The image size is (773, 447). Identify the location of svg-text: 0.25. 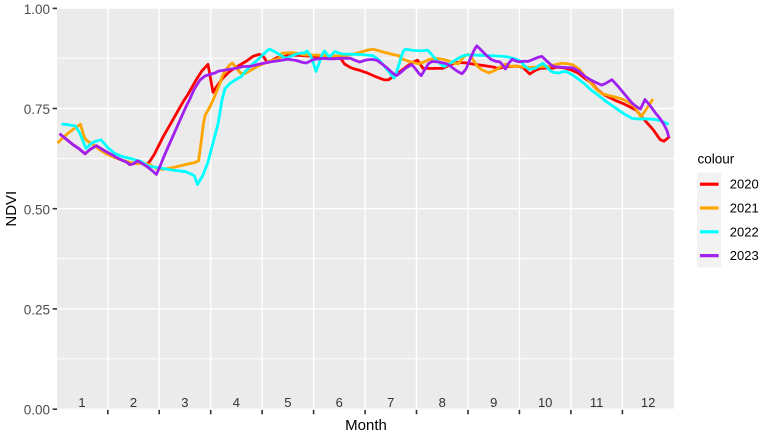
(37, 309).